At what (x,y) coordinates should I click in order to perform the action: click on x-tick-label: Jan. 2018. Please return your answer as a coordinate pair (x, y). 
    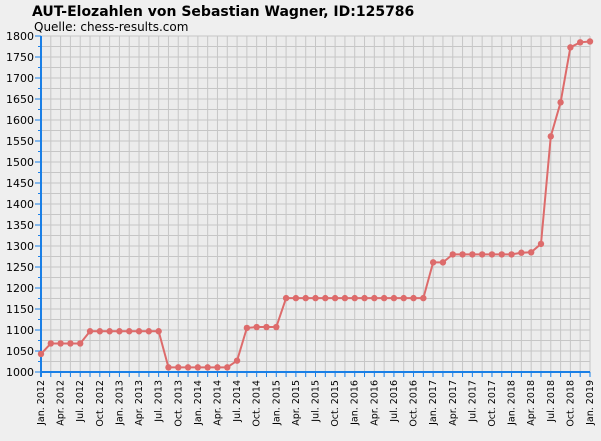
    Looking at the image, I should click on (512, 403).